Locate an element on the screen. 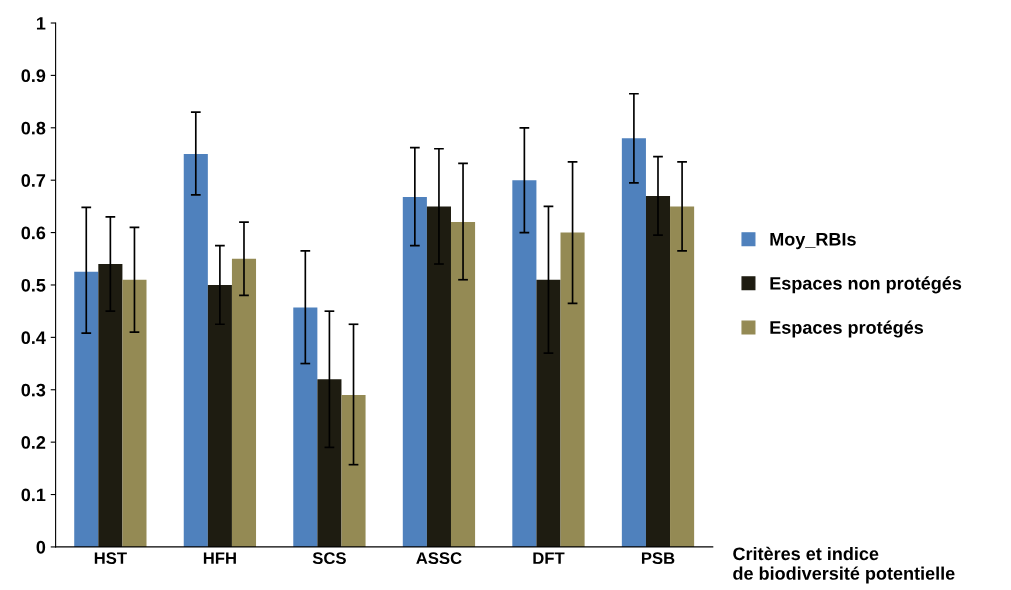  y-tick-label: 0.9 is located at coordinates (33, 76).